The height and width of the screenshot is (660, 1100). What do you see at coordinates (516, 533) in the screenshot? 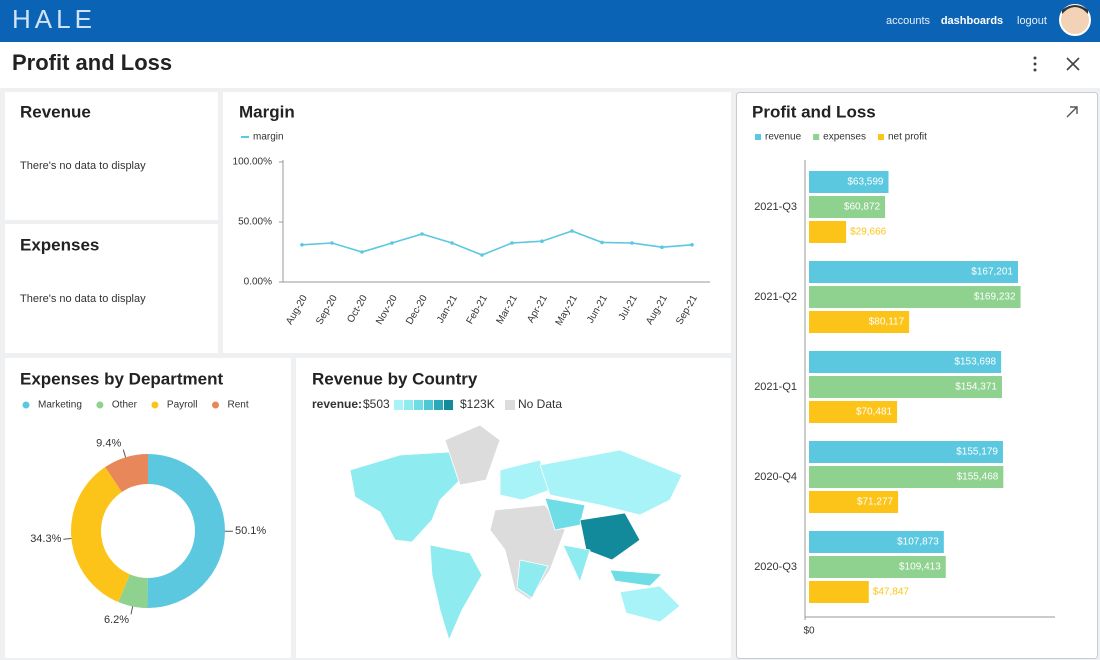
I see `world-map` at bounding box center [516, 533].